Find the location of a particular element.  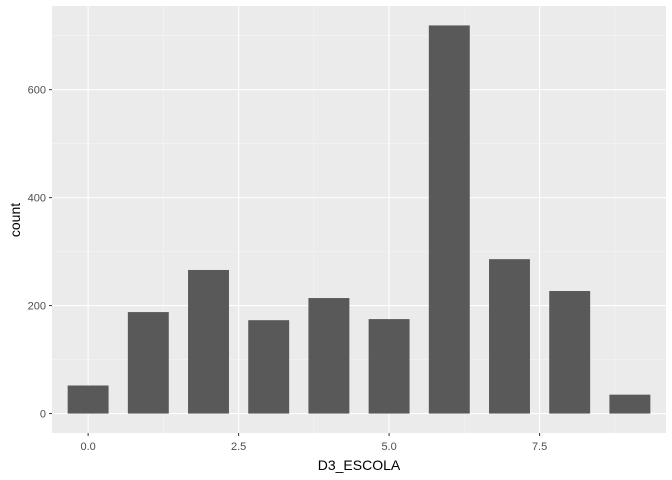

x-tick-label: 5.0 is located at coordinates (388, 447).